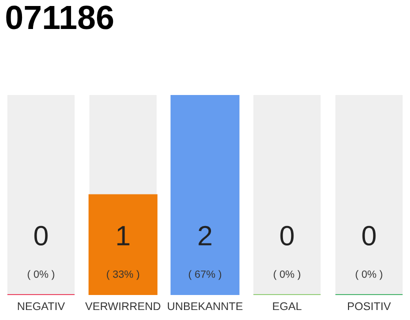 This screenshot has height=320, width=410. I want to click on chart-title: 071186, so click(60, 18).